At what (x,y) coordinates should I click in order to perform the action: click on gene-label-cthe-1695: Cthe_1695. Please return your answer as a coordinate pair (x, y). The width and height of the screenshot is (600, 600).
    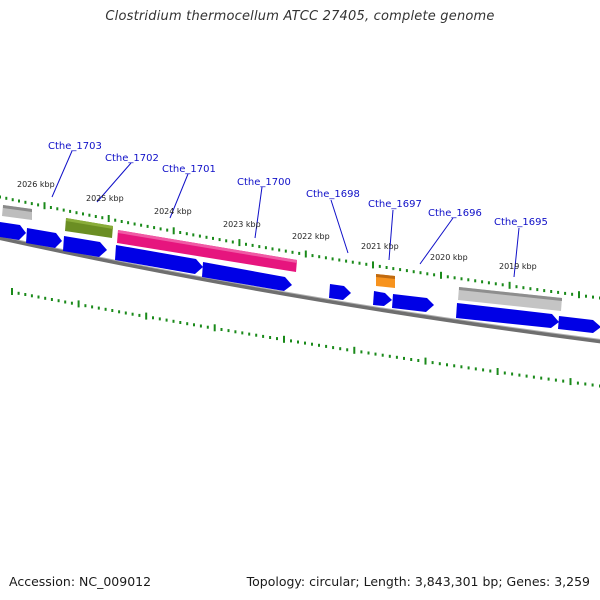
    Looking at the image, I should click on (521, 222).